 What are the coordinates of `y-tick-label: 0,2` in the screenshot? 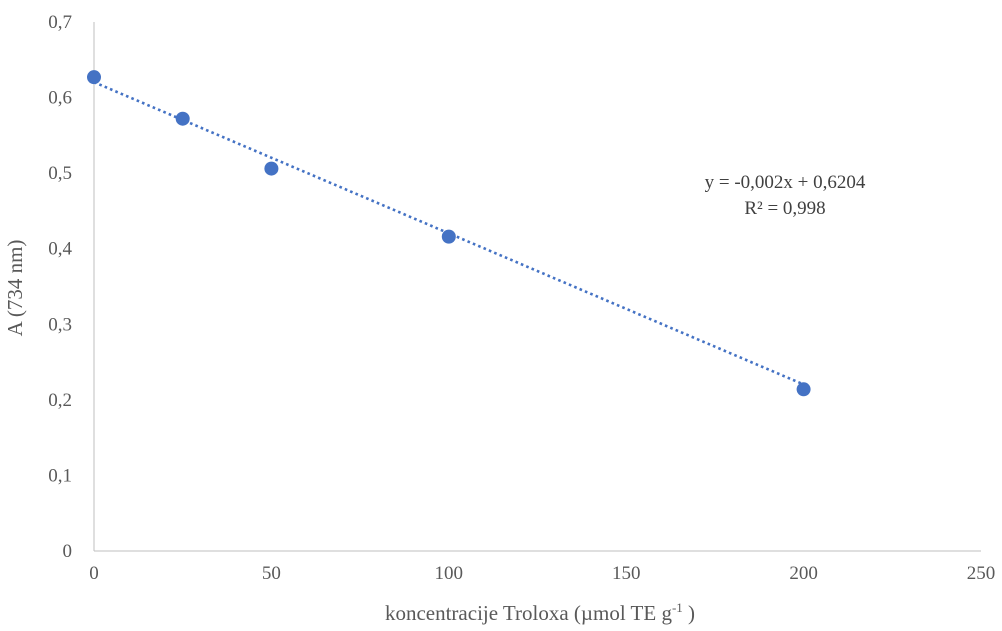 It's located at (60, 400).